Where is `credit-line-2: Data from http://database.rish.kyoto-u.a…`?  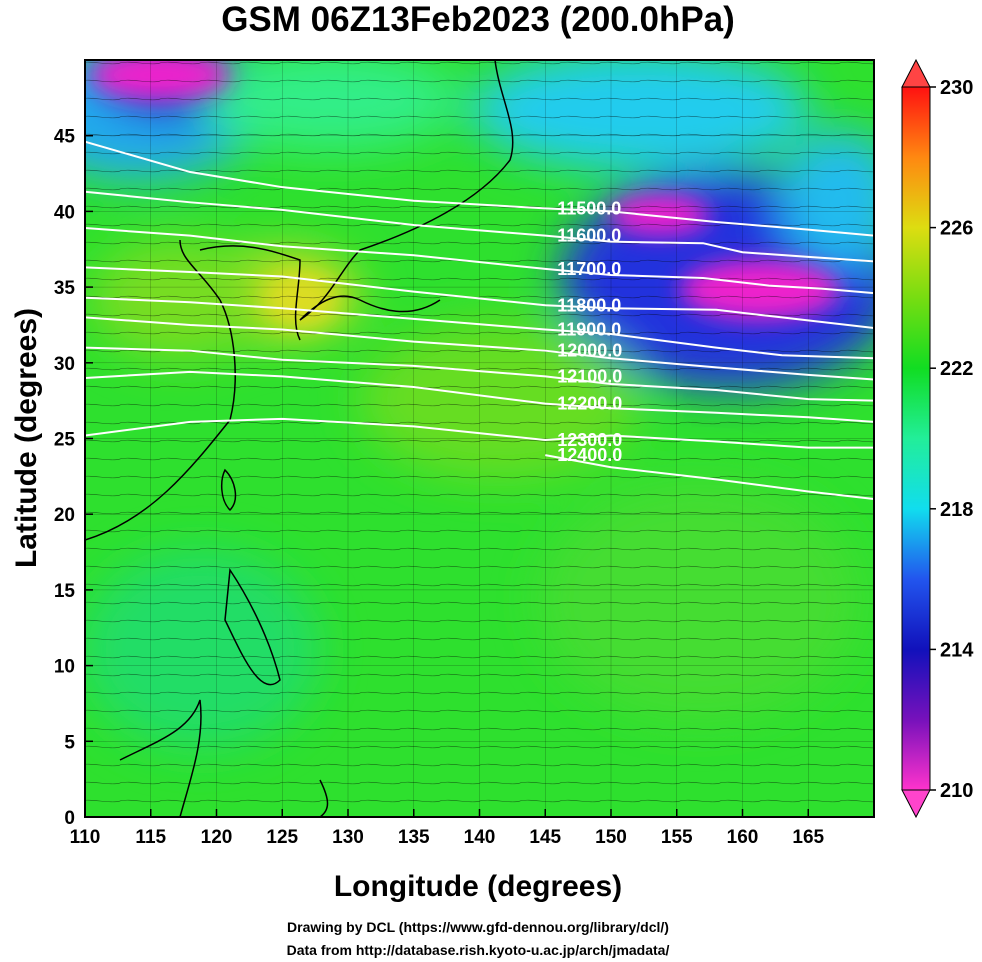 credit-line-2: Data from http://database.rish.kyoto-u.a… is located at coordinates (478, 950).